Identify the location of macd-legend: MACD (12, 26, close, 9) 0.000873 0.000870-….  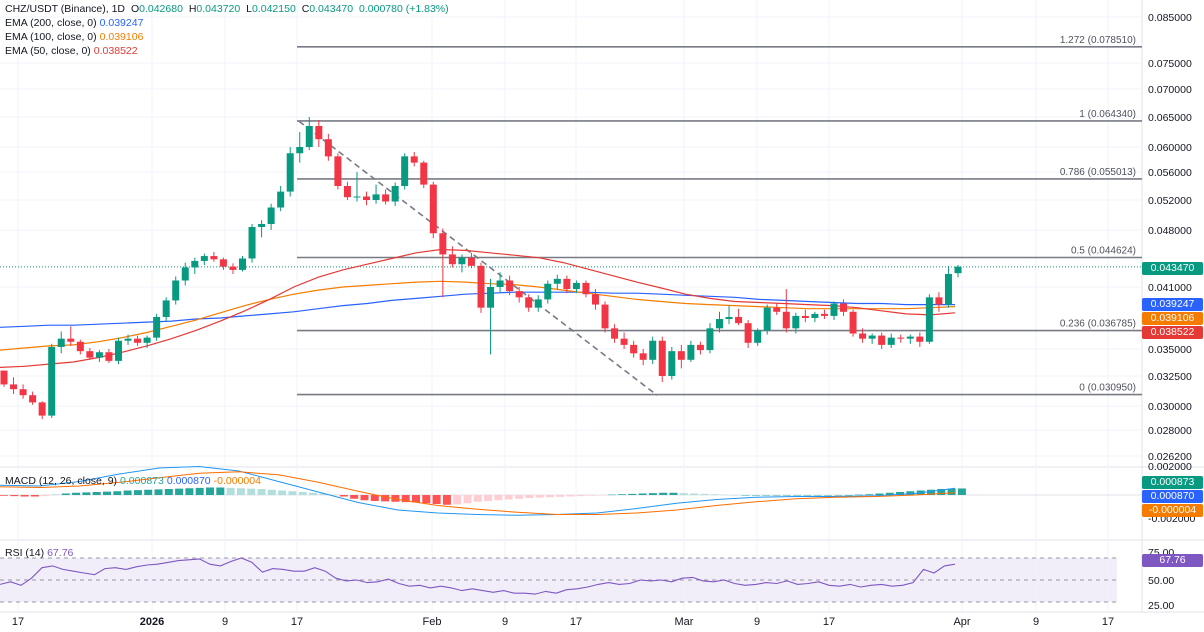
(134, 481).